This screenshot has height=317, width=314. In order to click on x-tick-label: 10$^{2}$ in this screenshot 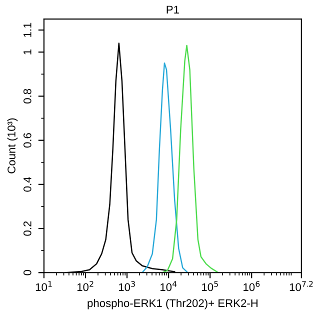, I will do `click(85, 286)`.